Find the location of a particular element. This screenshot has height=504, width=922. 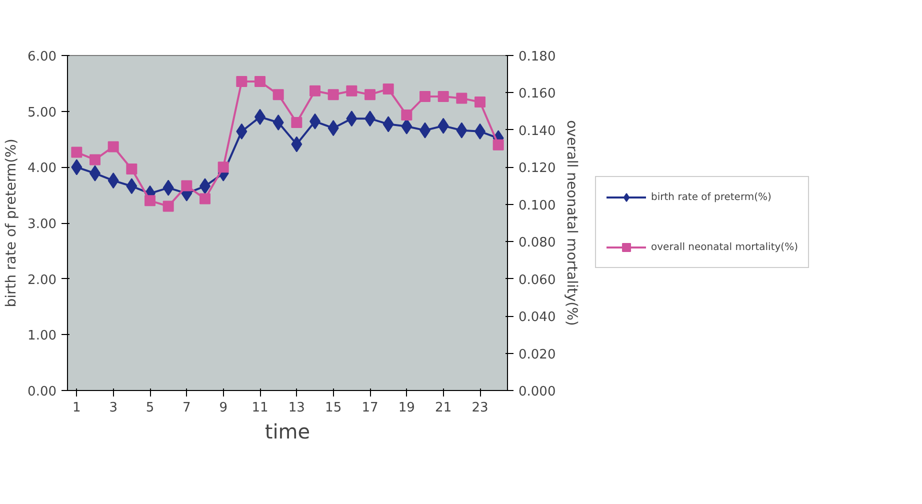

x-tick-label: 1 is located at coordinates (76, 408).